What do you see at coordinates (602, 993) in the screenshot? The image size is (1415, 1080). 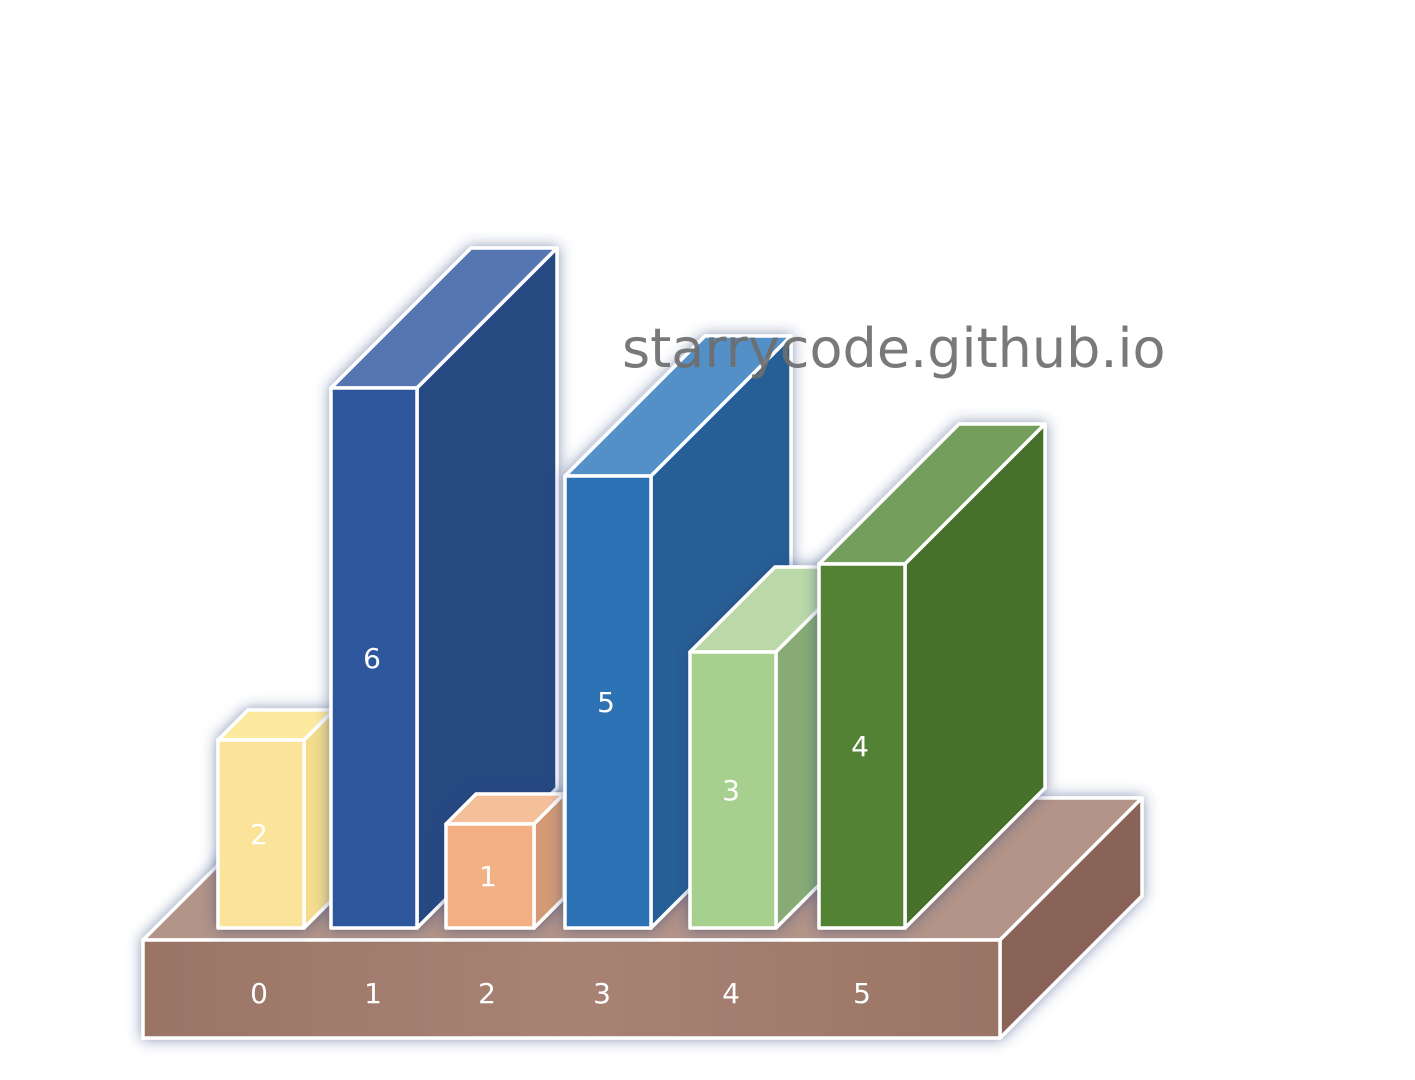 I see `index-label-3: 3` at bounding box center [602, 993].